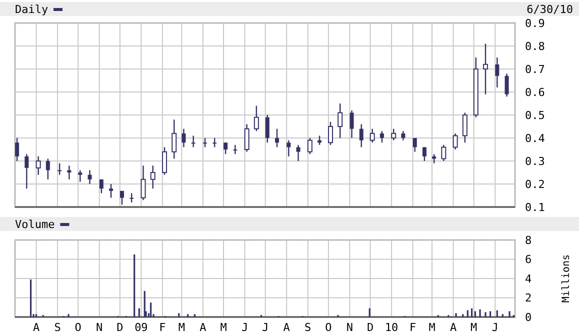 This screenshot has height=335, width=579. Describe the element at coordinates (535, 69) in the screenshot. I see `y-tick-label: 0.7` at that location.